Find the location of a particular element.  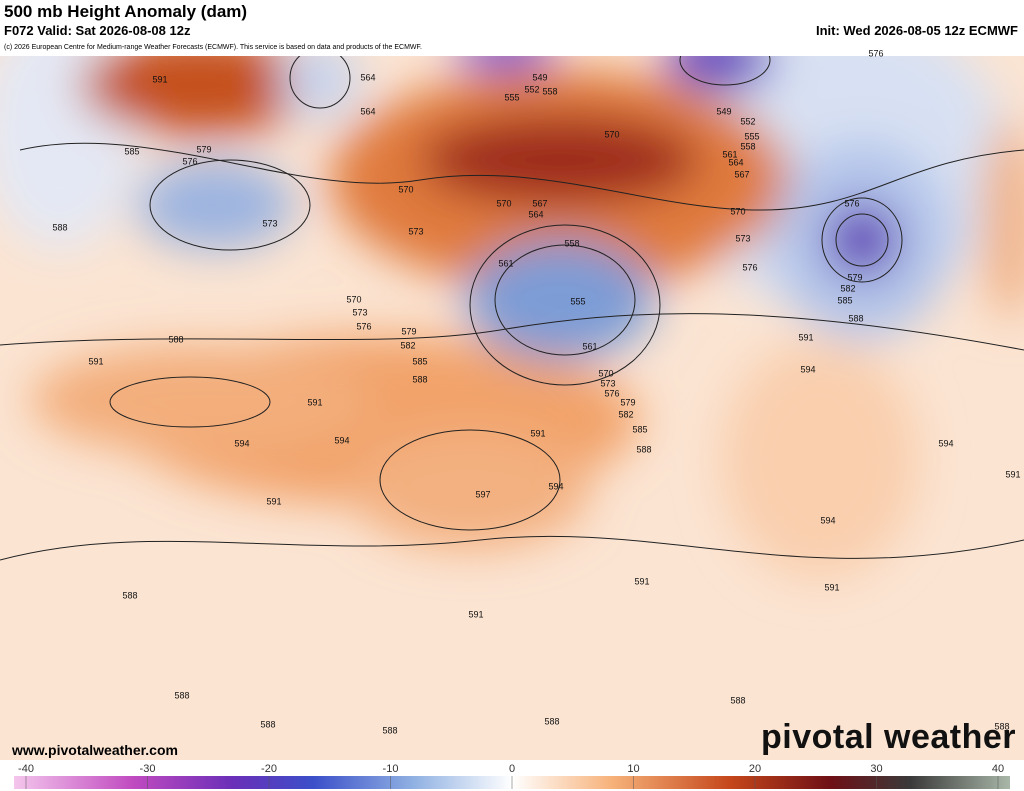

init-time: Init: Wed 2026-08-05 12z ECMWF is located at coordinates (916, 30).